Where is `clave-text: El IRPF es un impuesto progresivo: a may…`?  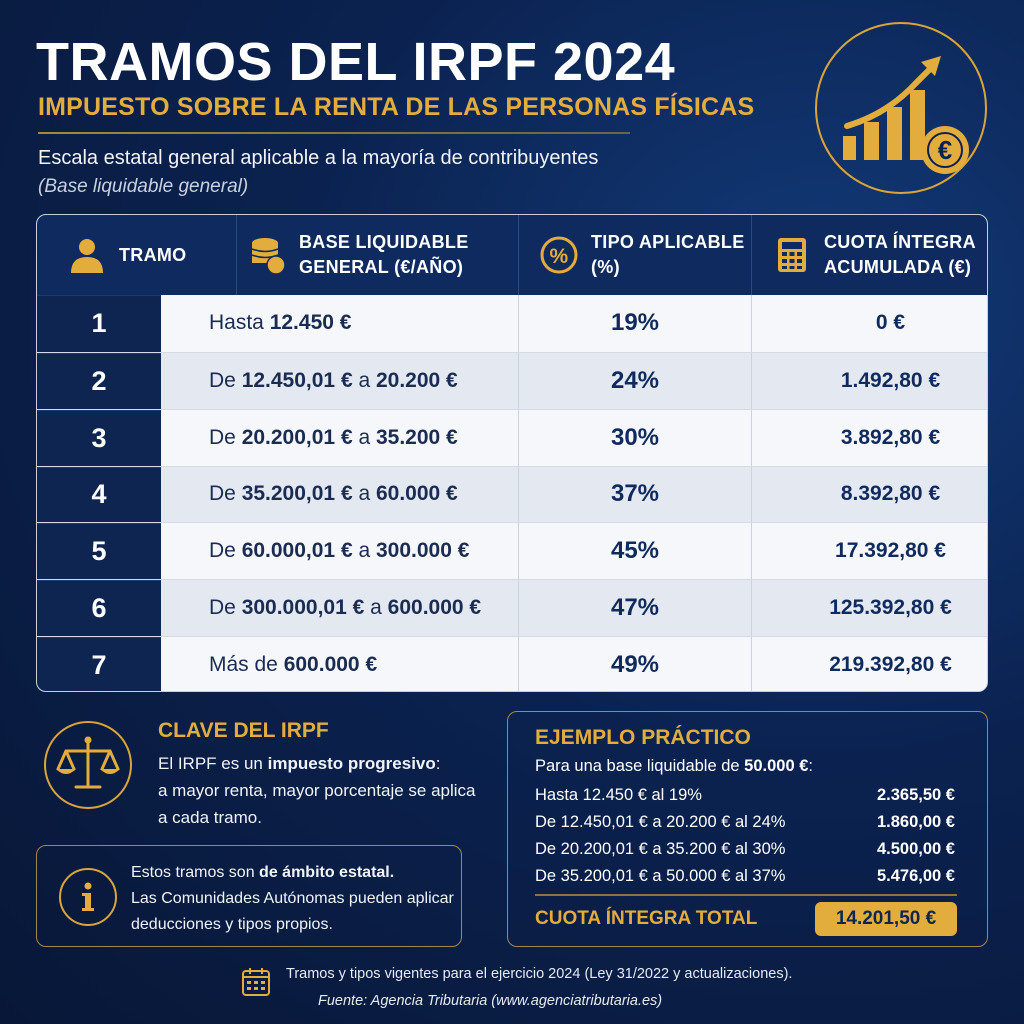 clave-text: El IRPF es un impuesto progresivo: a may… is located at coordinates (323, 790).